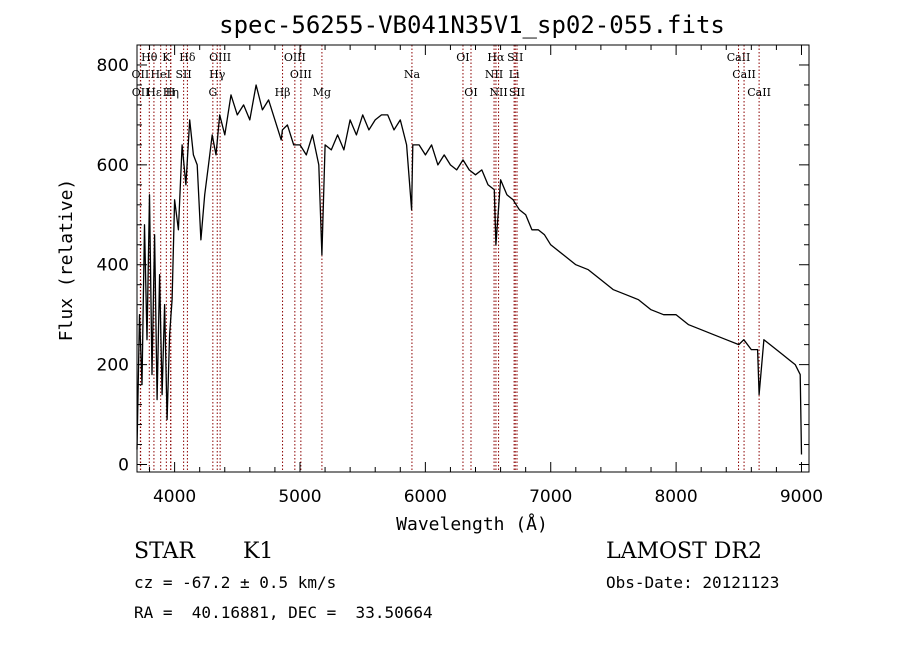 This screenshot has width=900, height=649. I want to click on line-label: Hγ, so click(217, 74).